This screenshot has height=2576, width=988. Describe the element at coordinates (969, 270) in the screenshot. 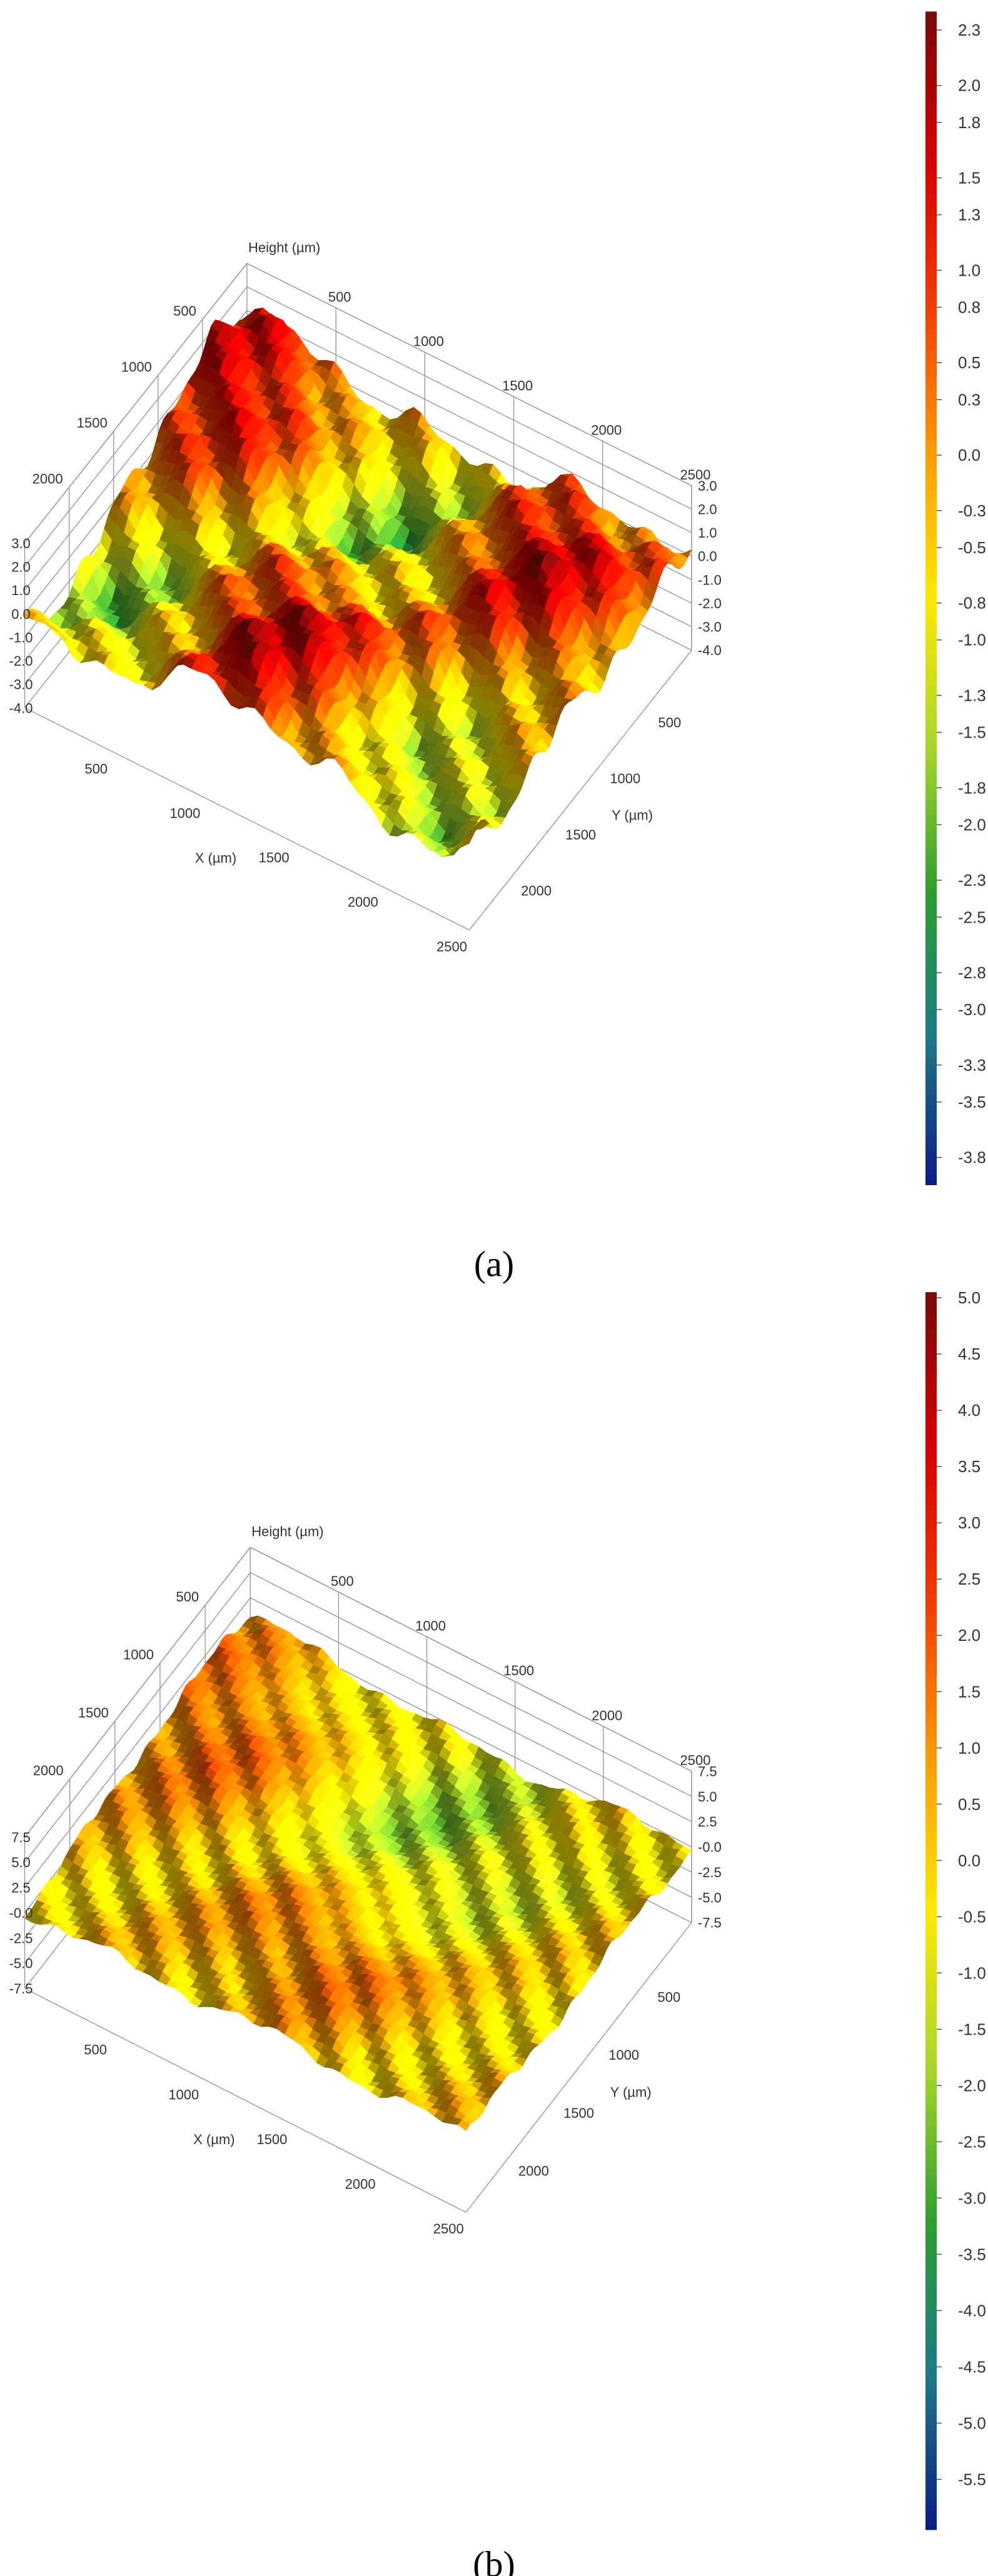

I see `colorbar-tick-label: 1.0` at that location.